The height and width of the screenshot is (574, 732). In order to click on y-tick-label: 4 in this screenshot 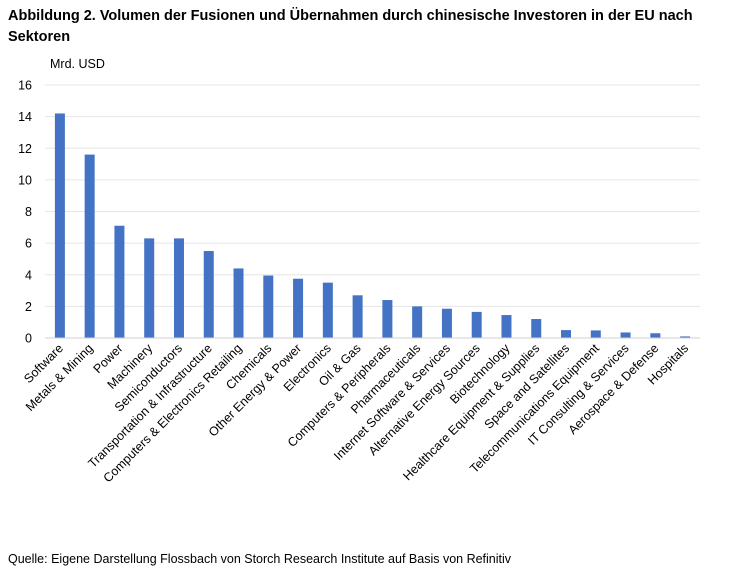, I will do `click(28, 275)`.